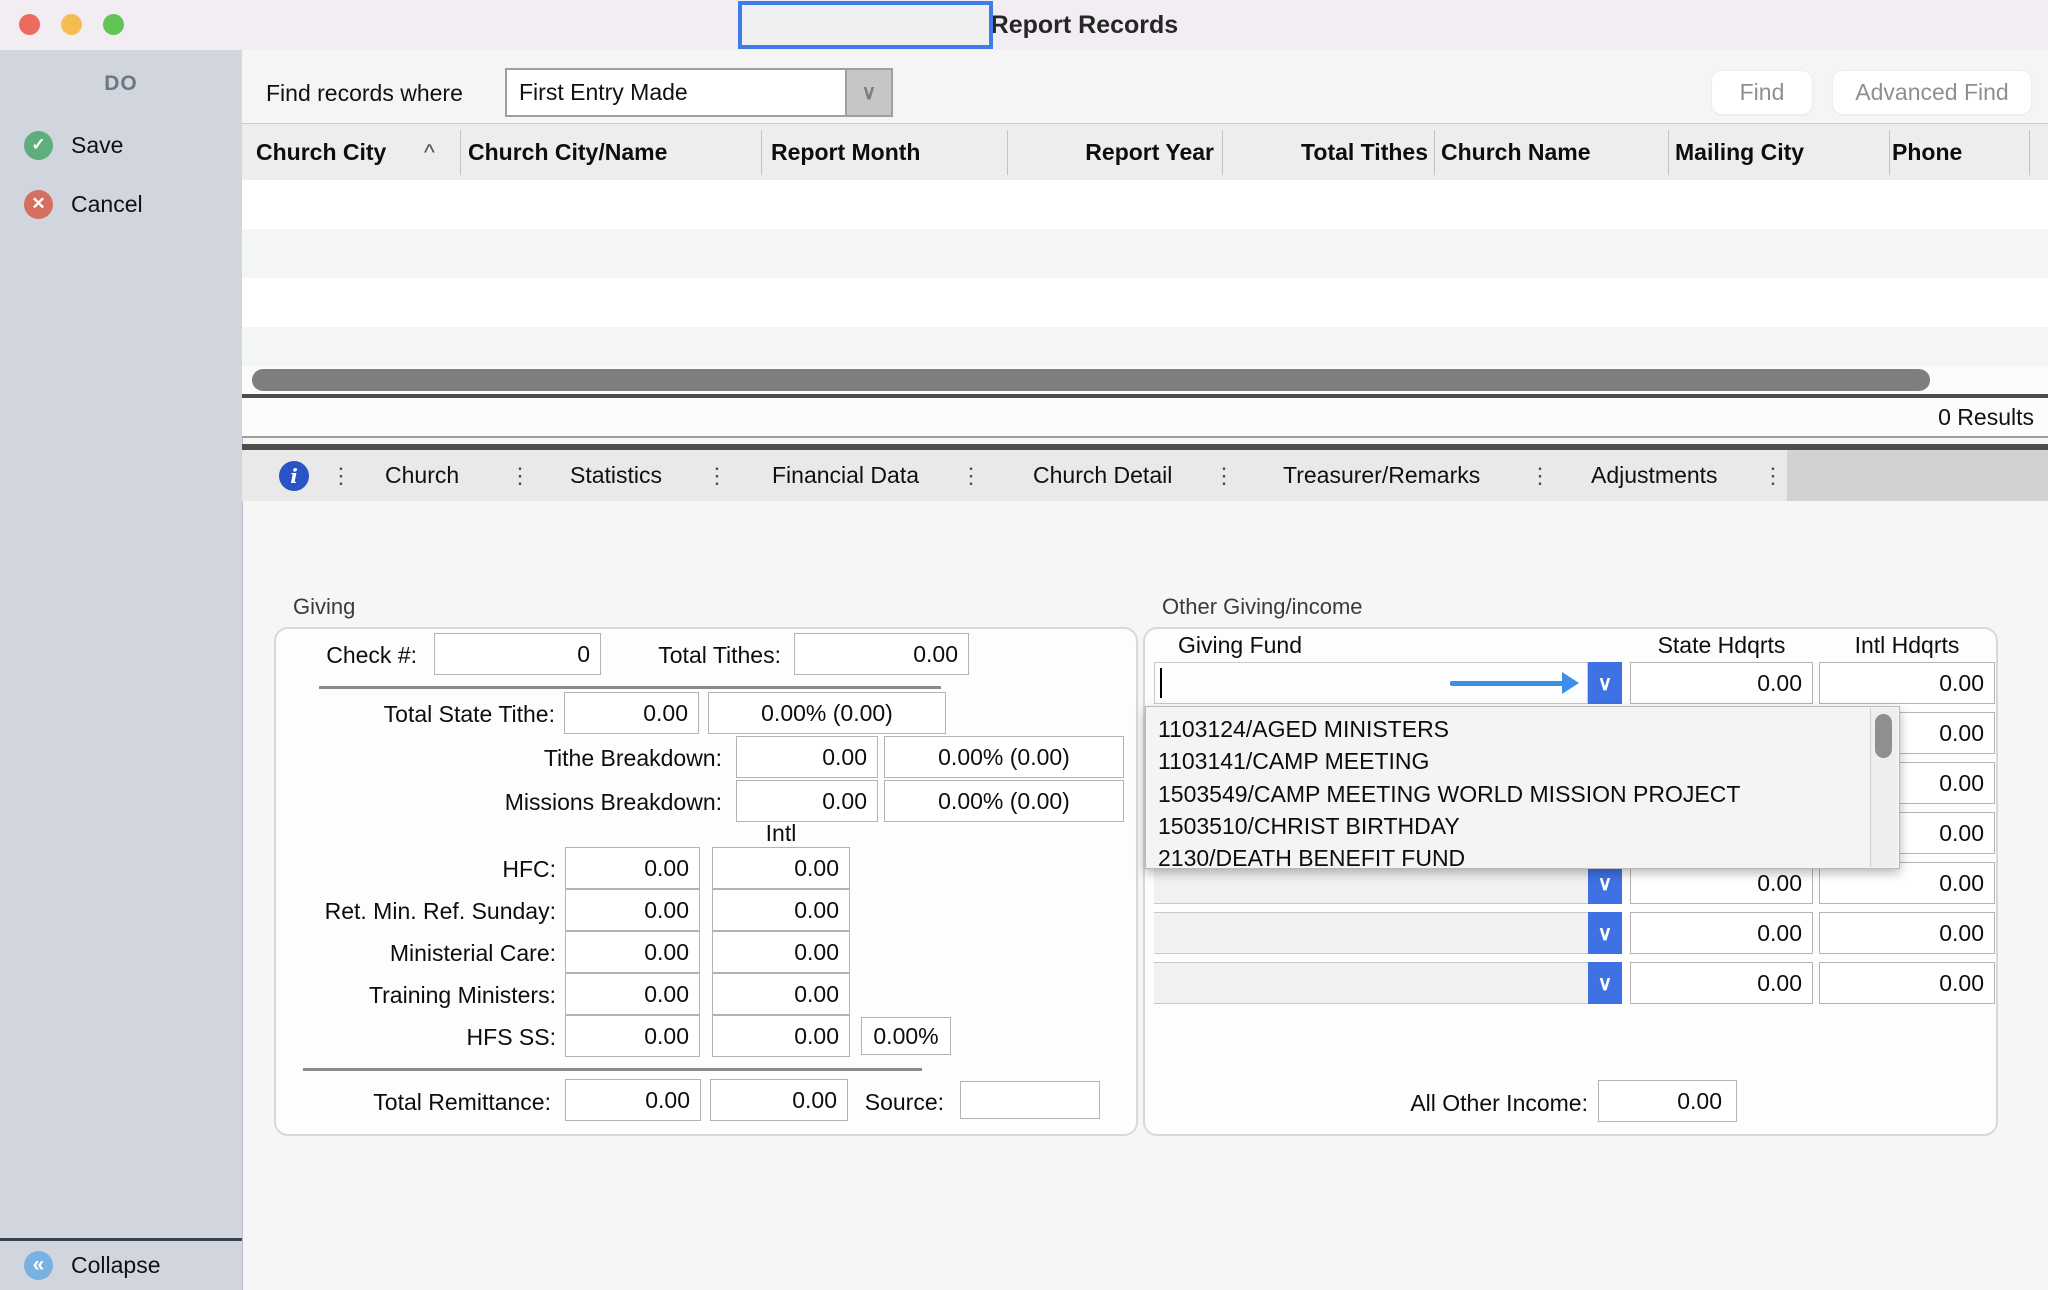  What do you see at coordinates (781, 1036) in the screenshot?
I see `hfs-ss-intl-field: 0.00` at bounding box center [781, 1036].